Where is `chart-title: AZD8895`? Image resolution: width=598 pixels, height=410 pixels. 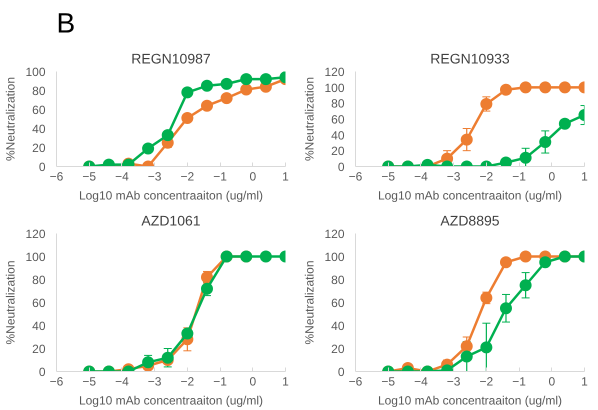
chart-title: AZD8895 is located at coordinates (470, 220).